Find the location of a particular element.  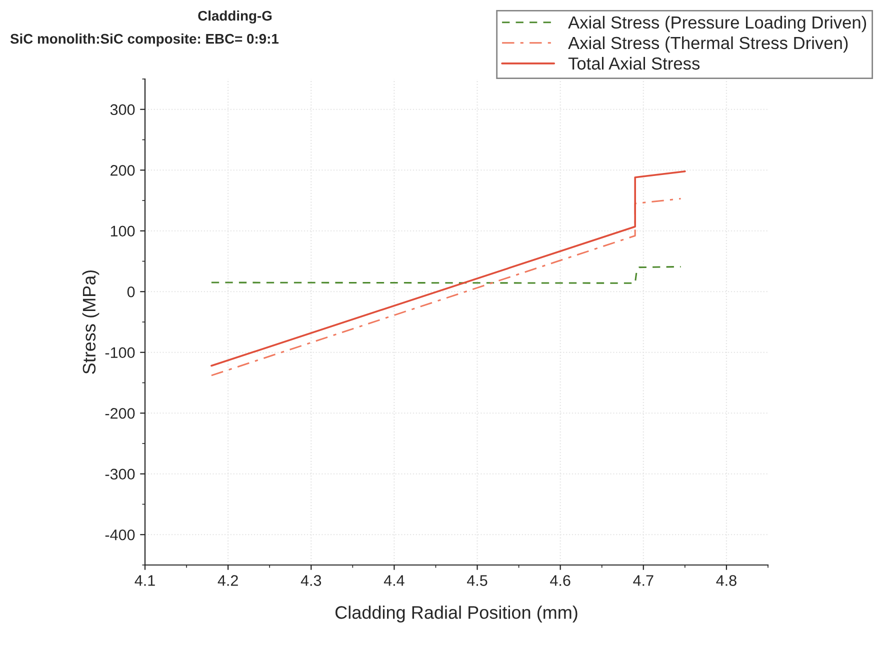

x-tick-label: 4.5 is located at coordinates (477, 580).